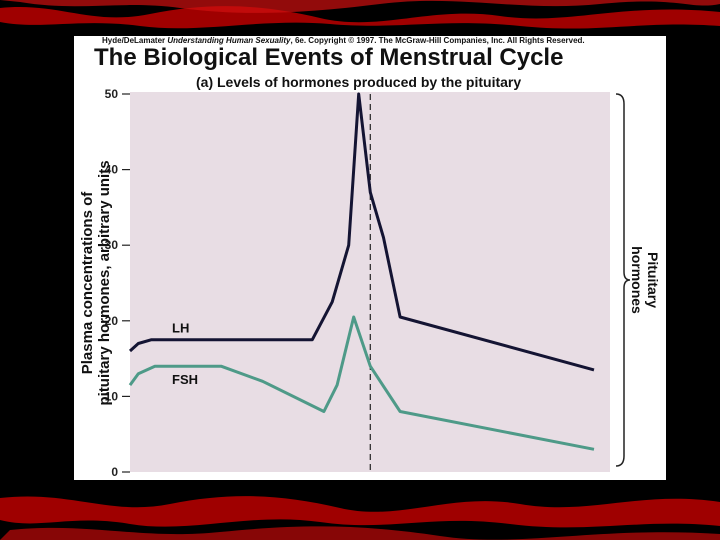 The width and height of the screenshot is (720, 540). I want to click on red-border-bottom, so click(360, 513).